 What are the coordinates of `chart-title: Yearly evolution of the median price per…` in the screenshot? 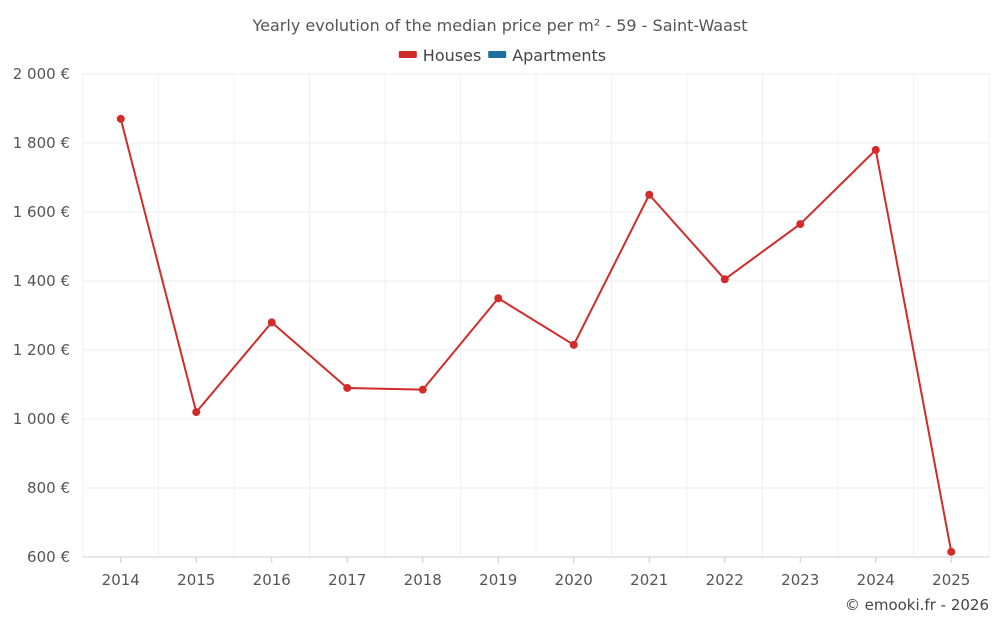 It's located at (500, 25).